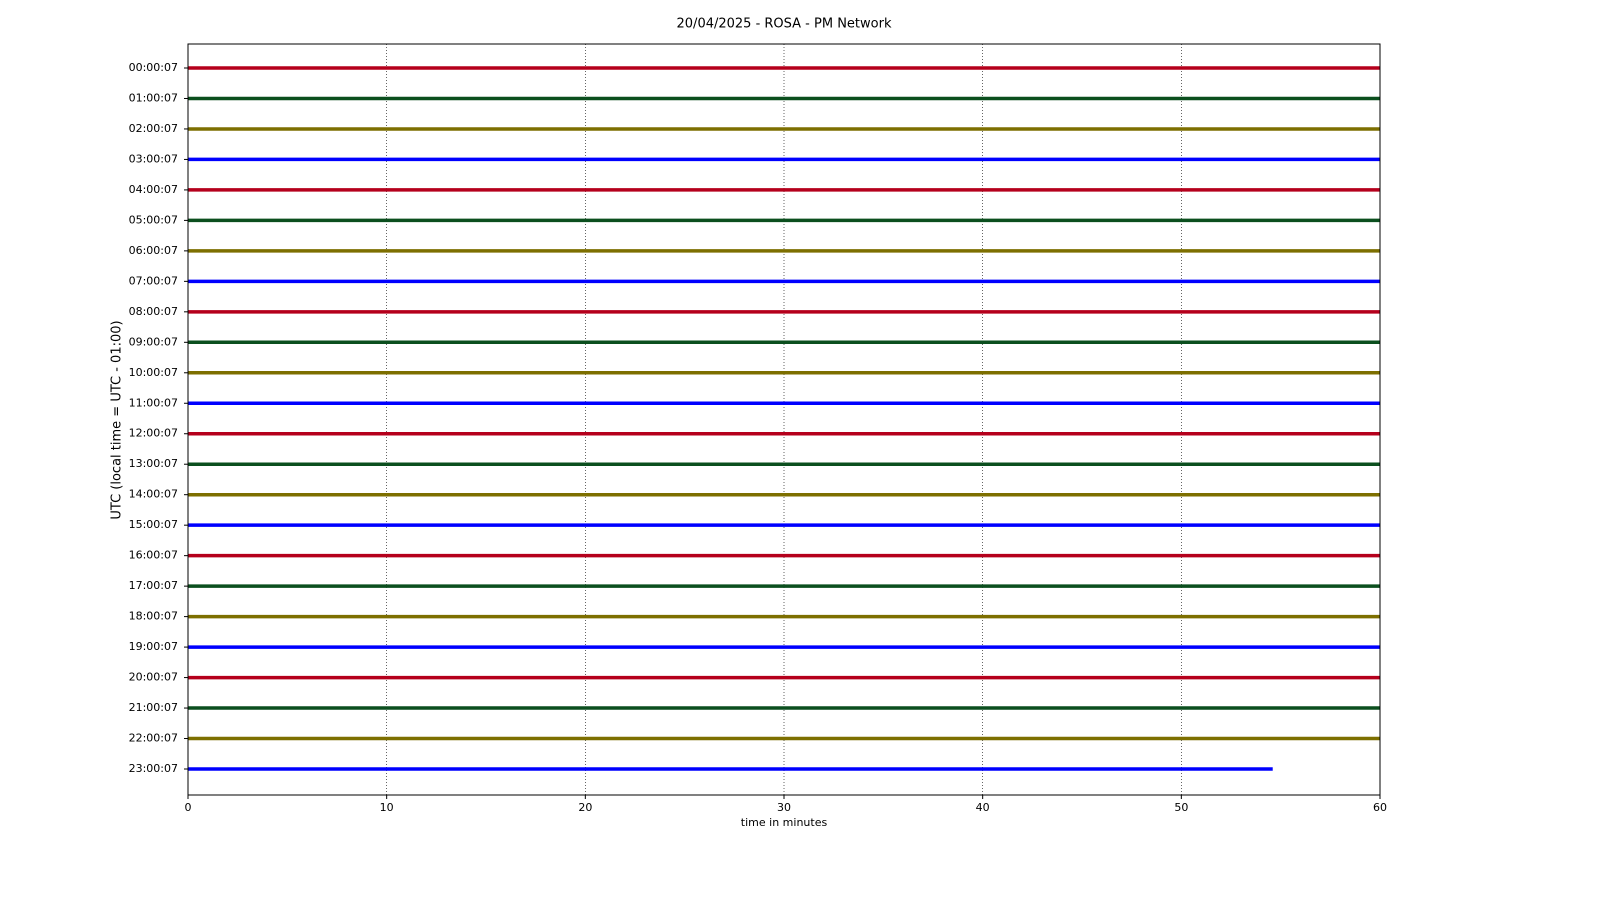 The width and height of the screenshot is (1600, 900). I want to click on y-tick-label: 16:00:07, so click(153, 555).